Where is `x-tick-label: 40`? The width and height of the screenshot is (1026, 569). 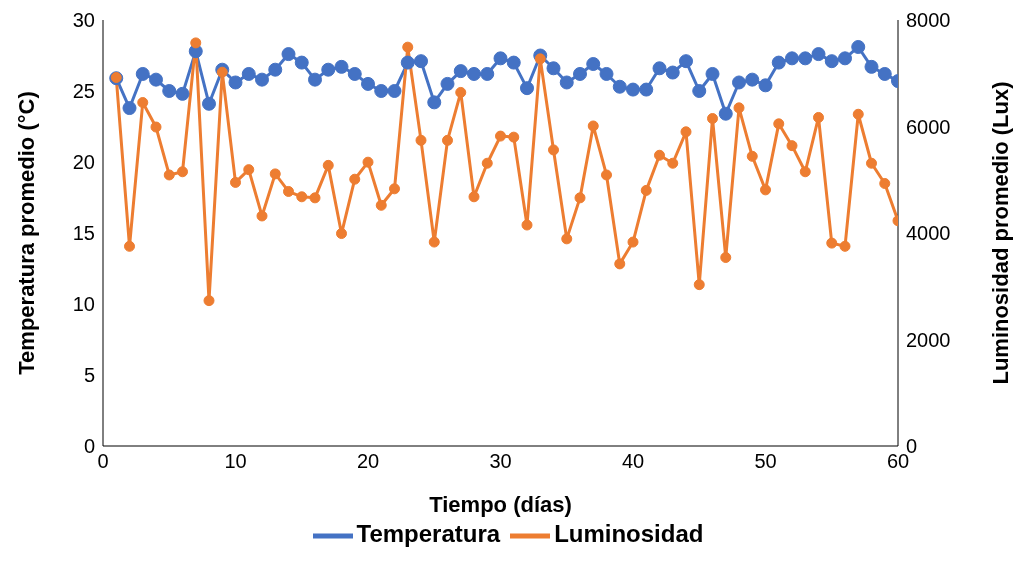
x-tick-label: 40 is located at coordinates (633, 461).